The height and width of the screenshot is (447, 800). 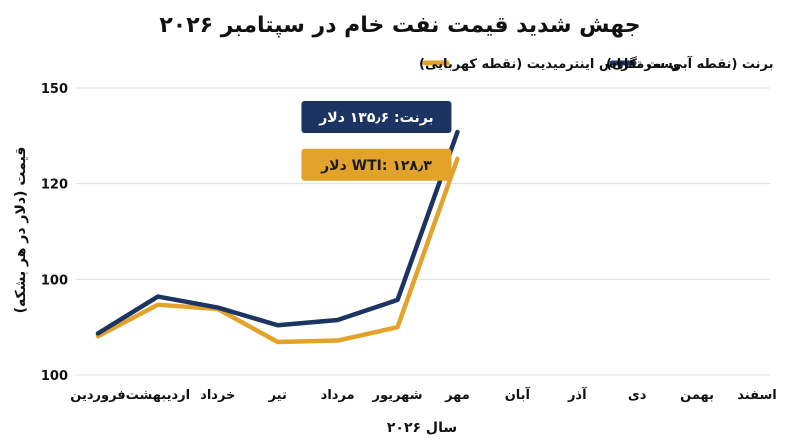 I want to click on legend-label-brent: برنت (نقطه آبی سرمه‌ای), so click(x=690, y=63).